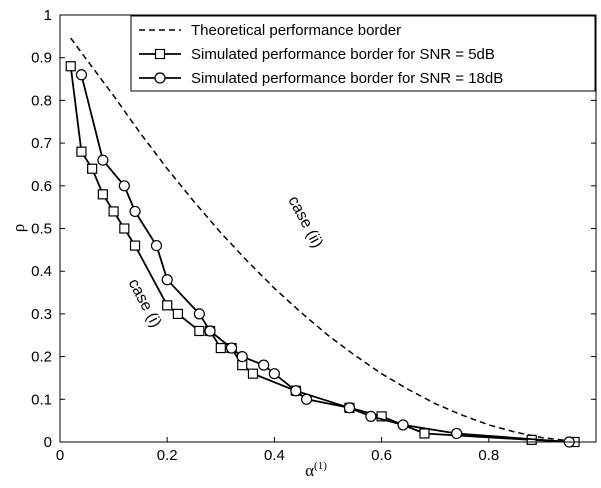  I want to click on y-tick-label: 0.8, so click(41, 100).